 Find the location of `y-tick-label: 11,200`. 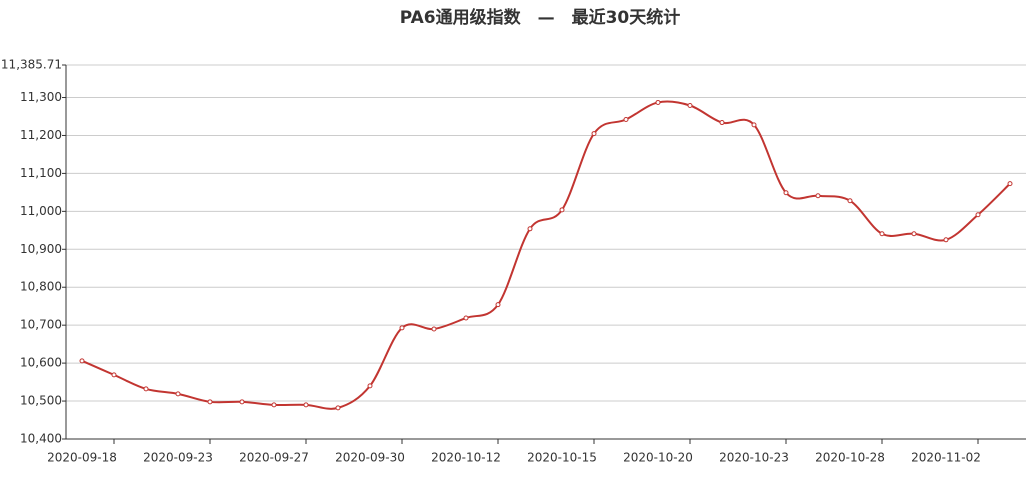

y-tick-label: 11,200 is located at coordinates (41, 135).